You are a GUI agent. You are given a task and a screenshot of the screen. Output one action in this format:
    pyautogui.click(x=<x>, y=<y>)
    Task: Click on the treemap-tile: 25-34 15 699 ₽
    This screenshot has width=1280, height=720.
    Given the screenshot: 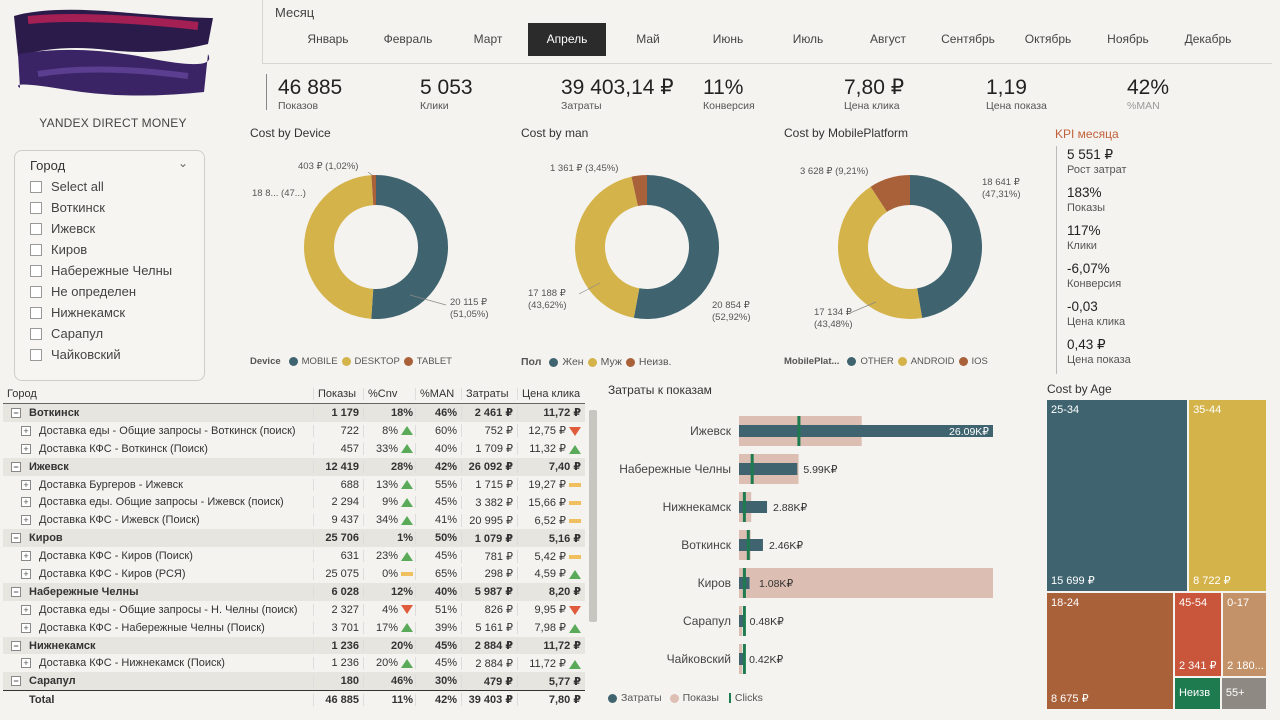 What is the action you would take?
    pyautogui.click(x=1117, y=495)
    